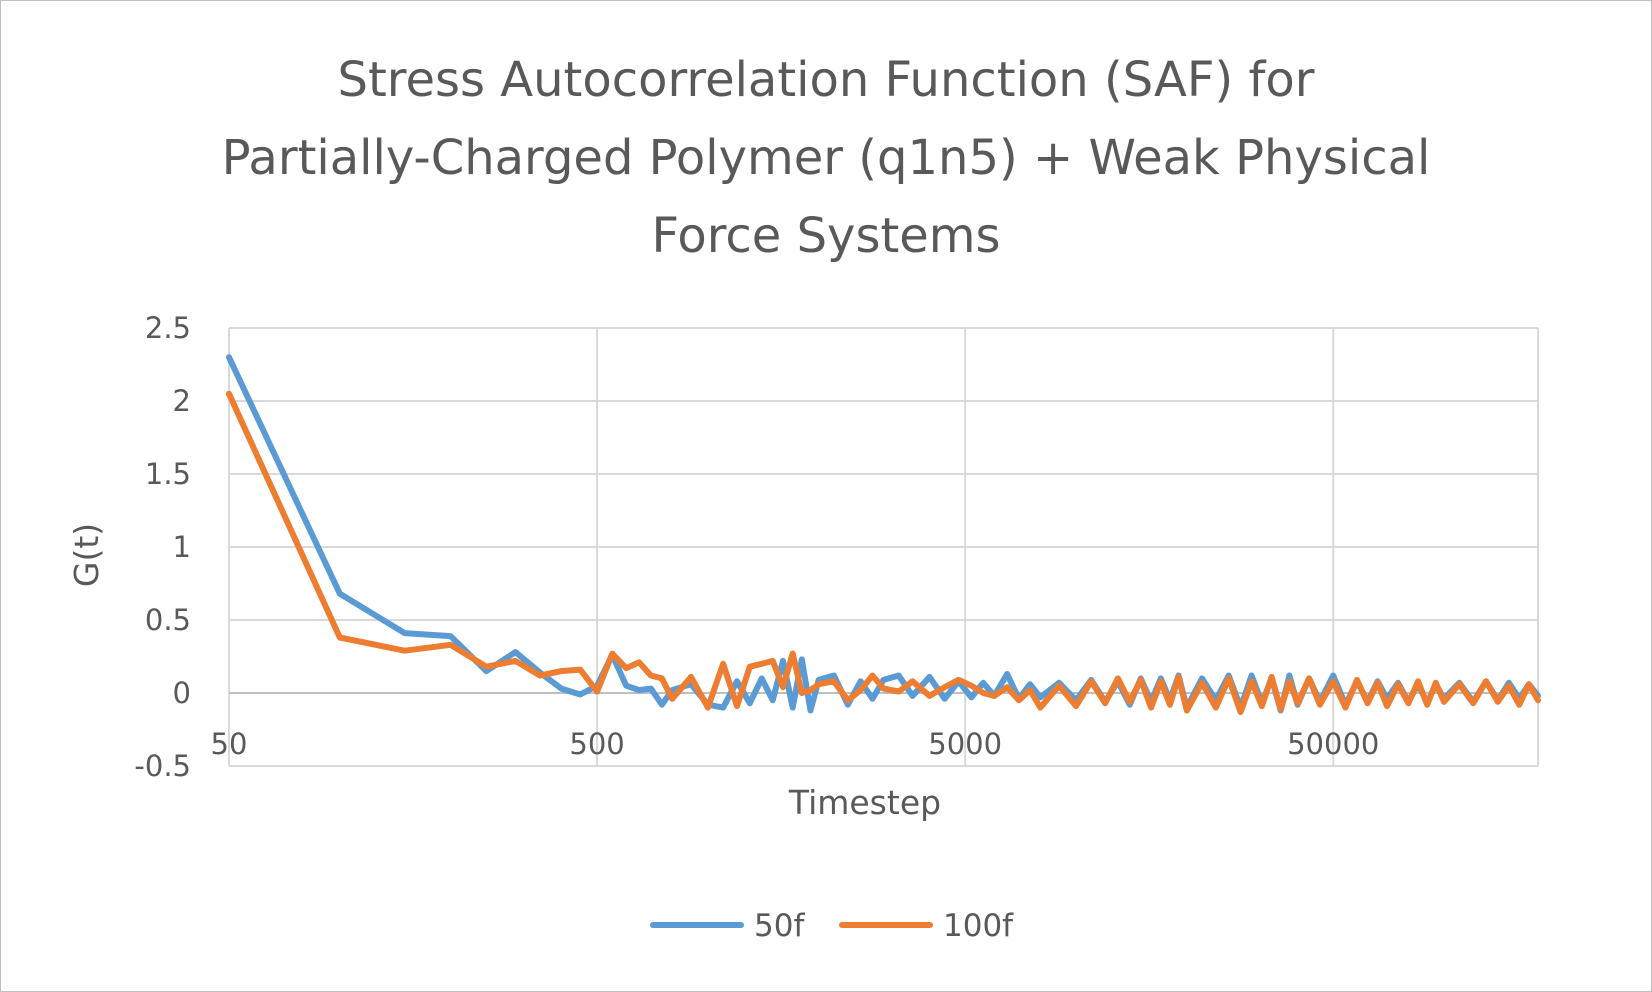  I want to click on y-tick-label: -0.5, so click(162, 766).